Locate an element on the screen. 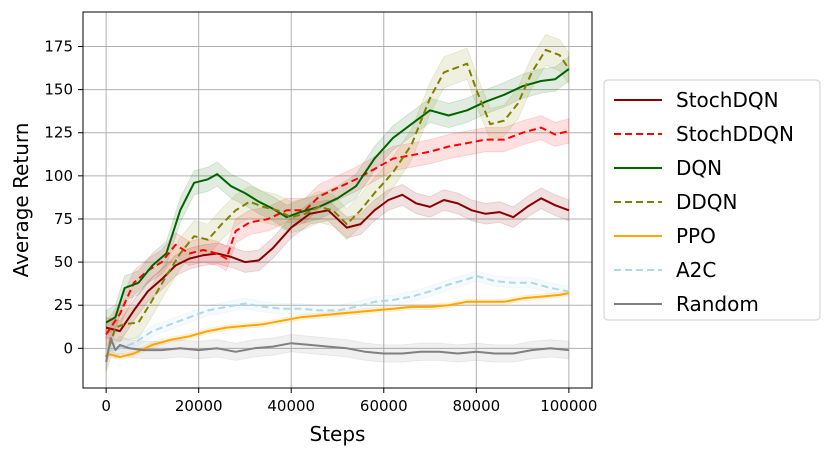 The width and height of the screenshot is (830, 455). legend-item-stochdqn: StochDQN is located at coordinates (696, 100).